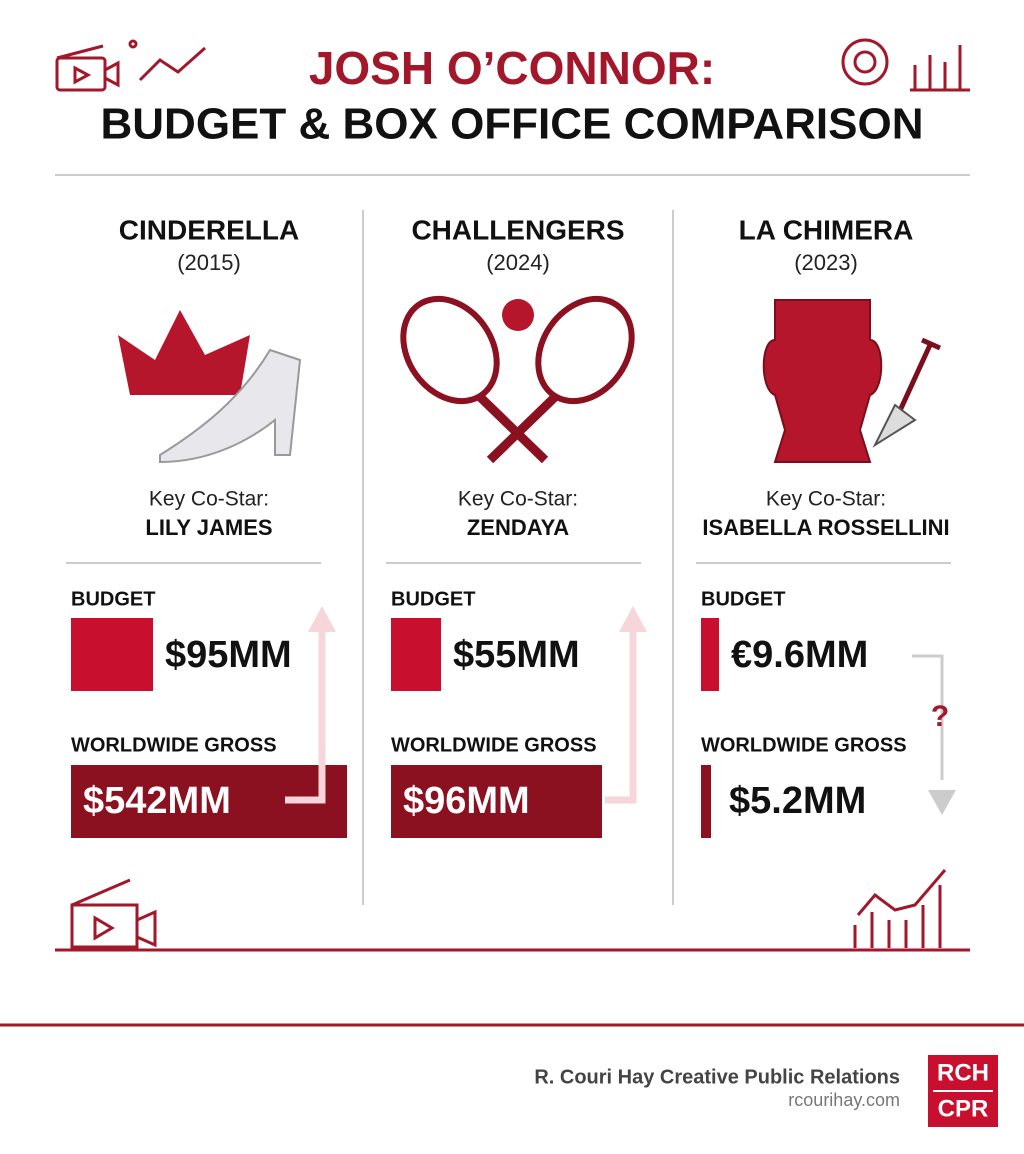 The image size is (1024, 1154). Describe the element at coordinates (517, 379) in the screenshot. I see `rackets-icon` at that location.